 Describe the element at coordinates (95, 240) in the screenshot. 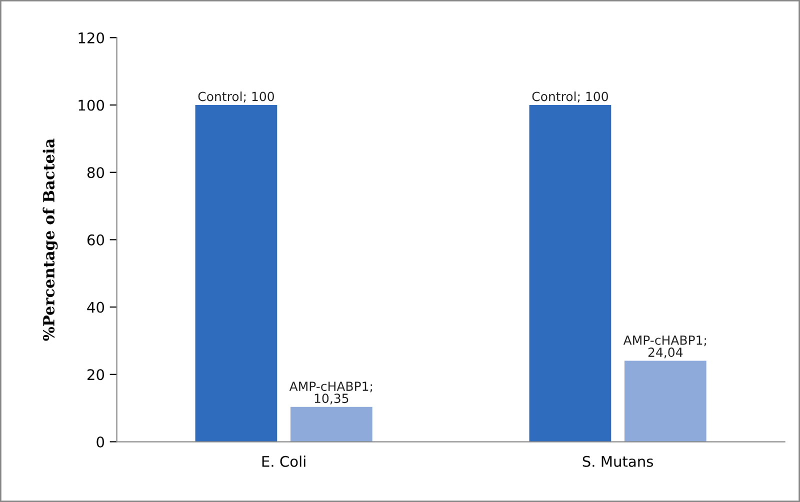

I see `y-tick-label: 60` at that location.